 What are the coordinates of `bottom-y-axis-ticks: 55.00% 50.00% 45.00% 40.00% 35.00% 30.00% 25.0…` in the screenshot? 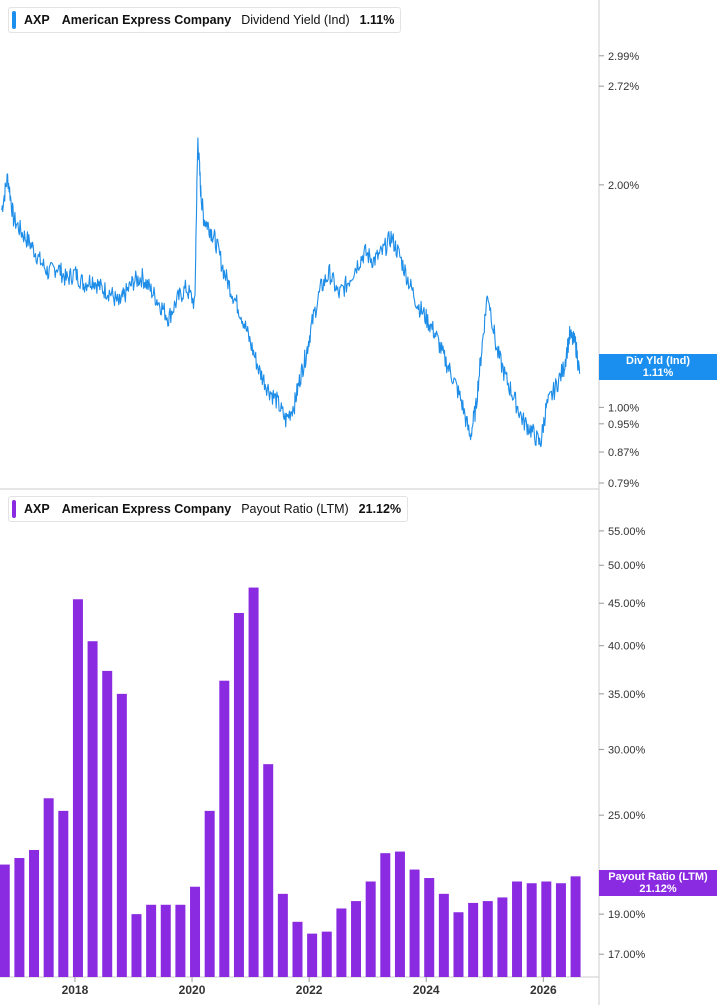 It's located at (622, 743).